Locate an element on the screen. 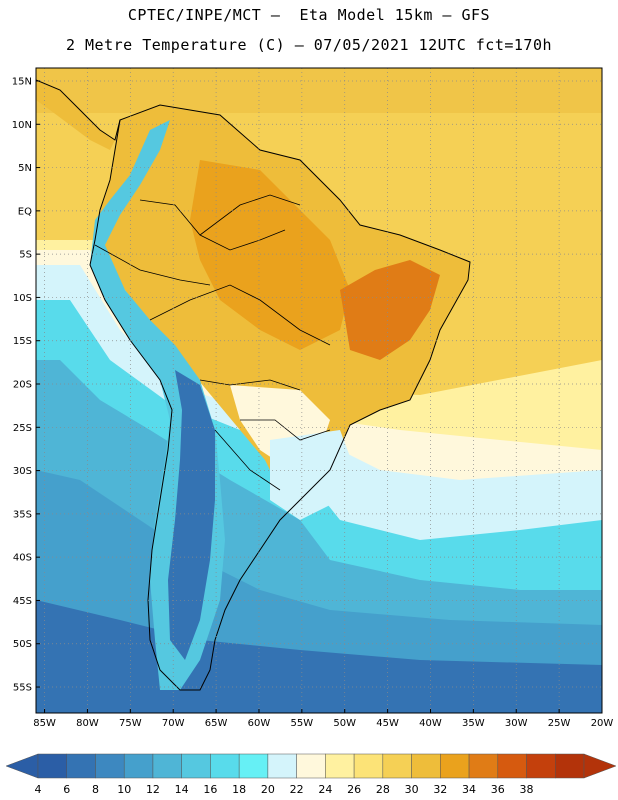 Image resolution: width=618 pixels, height=800 pixels. color-legend-label: 28 is located at coordinates (383, 789).